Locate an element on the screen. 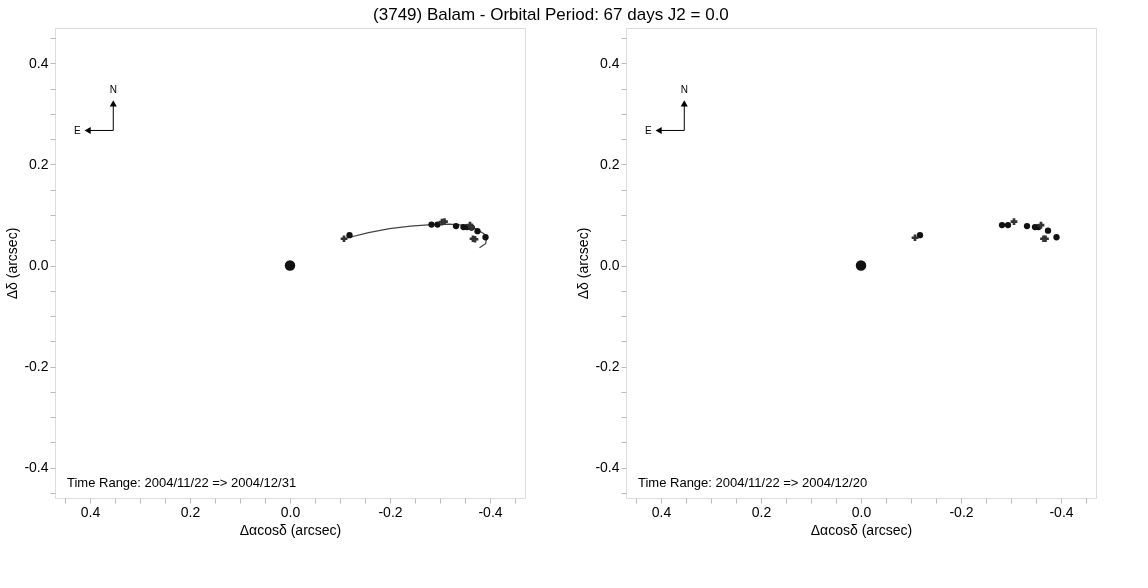 This screenshot has width=1148, height=588. annotation: Time Range: 2004/11/22 => 2004/12/31 is located at coordinates (182, 482).